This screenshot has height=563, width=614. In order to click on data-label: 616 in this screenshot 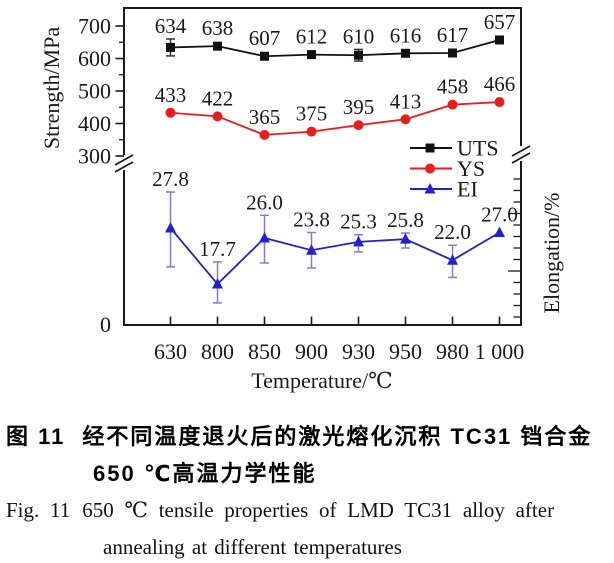, I will do `click(406, 35)`.